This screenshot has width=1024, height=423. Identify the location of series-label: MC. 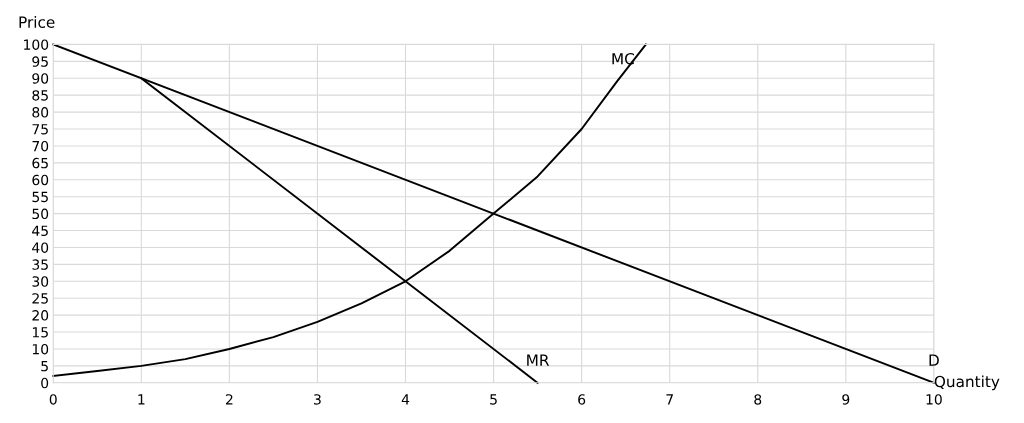
(623, 59).